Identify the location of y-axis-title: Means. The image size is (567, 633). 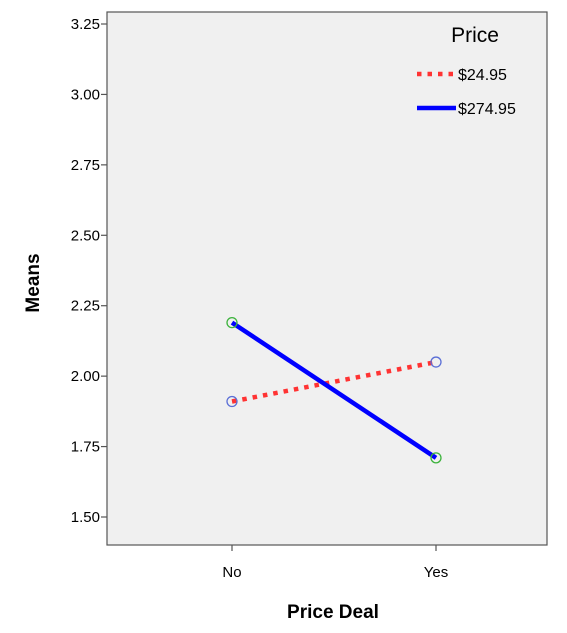
(33, 282).